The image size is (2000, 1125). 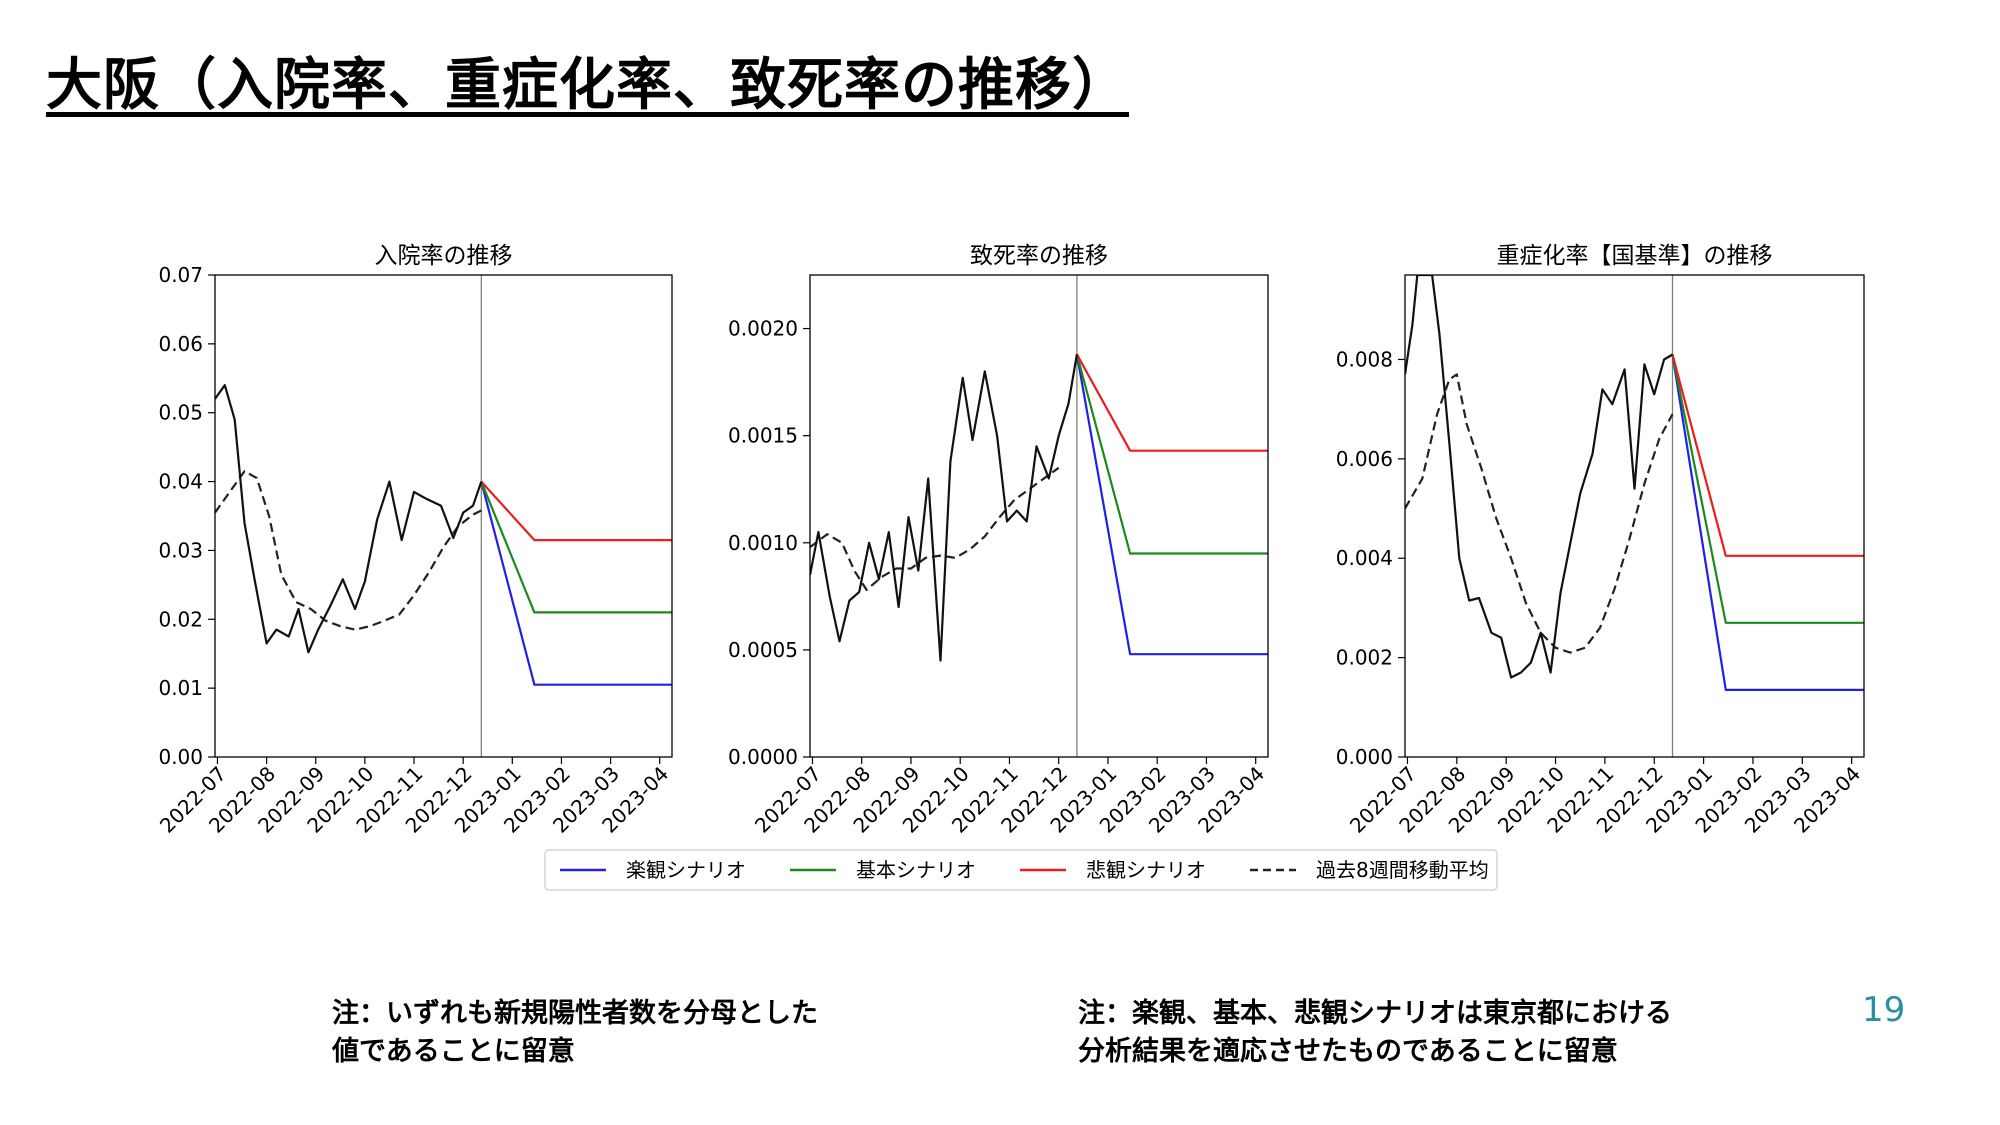 What do you see at coordinates (1146, 870) in the screenshot?
I see `legend-label-pessimistic: 悲観シナリオ` at bounding box center [1146, 870].